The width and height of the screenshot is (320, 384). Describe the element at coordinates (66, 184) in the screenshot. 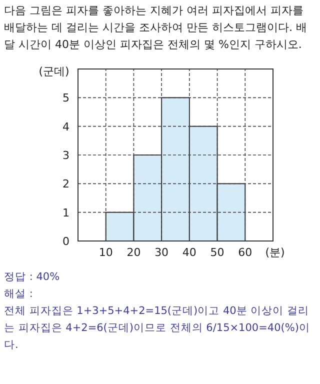

I see `y-tick-label: 2` at that location.